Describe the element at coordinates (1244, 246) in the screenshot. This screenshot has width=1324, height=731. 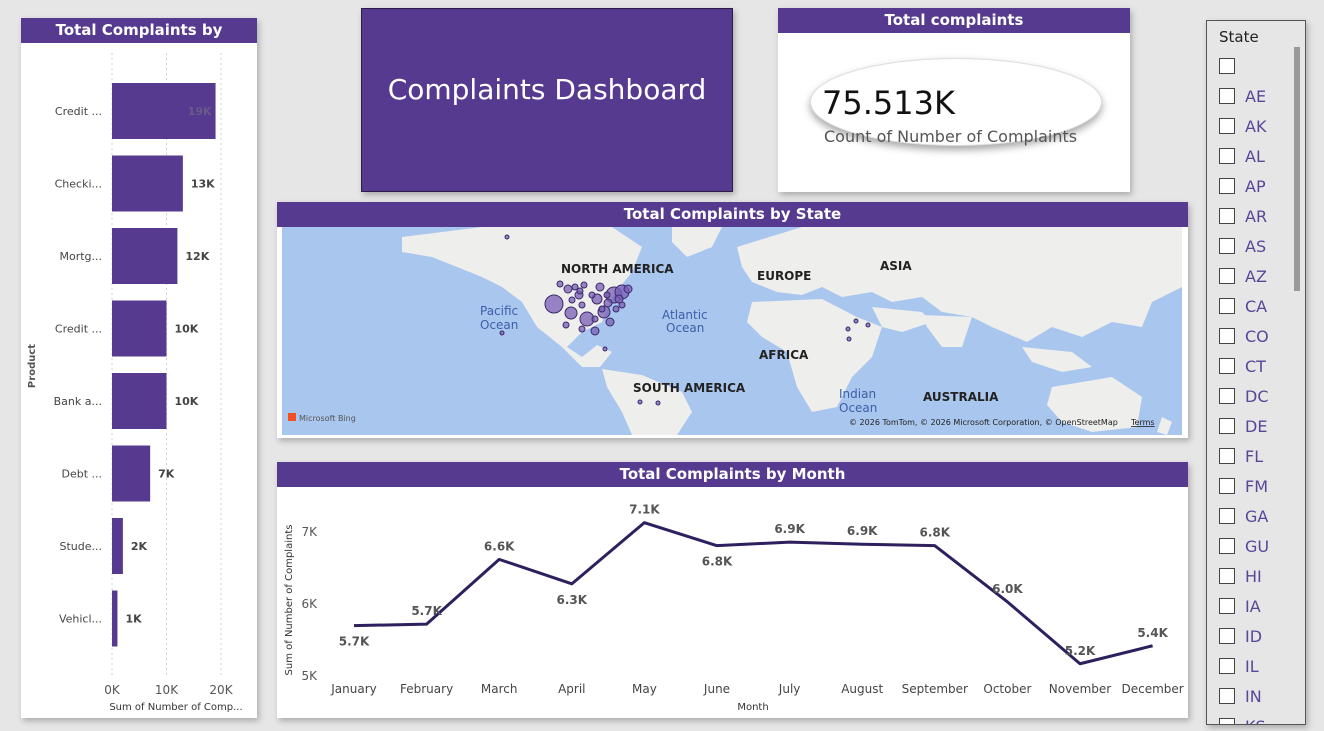
I see `state-option: AS` at that location.